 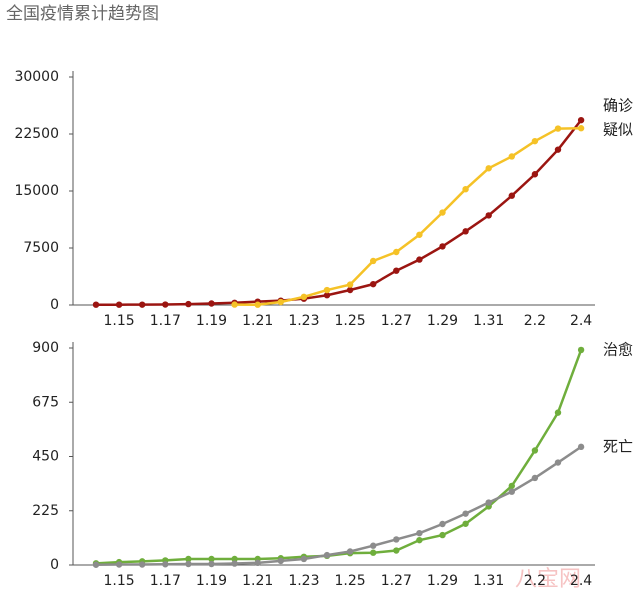 I want to click on y-tick-label: 30000, so click(x=36, y=77).